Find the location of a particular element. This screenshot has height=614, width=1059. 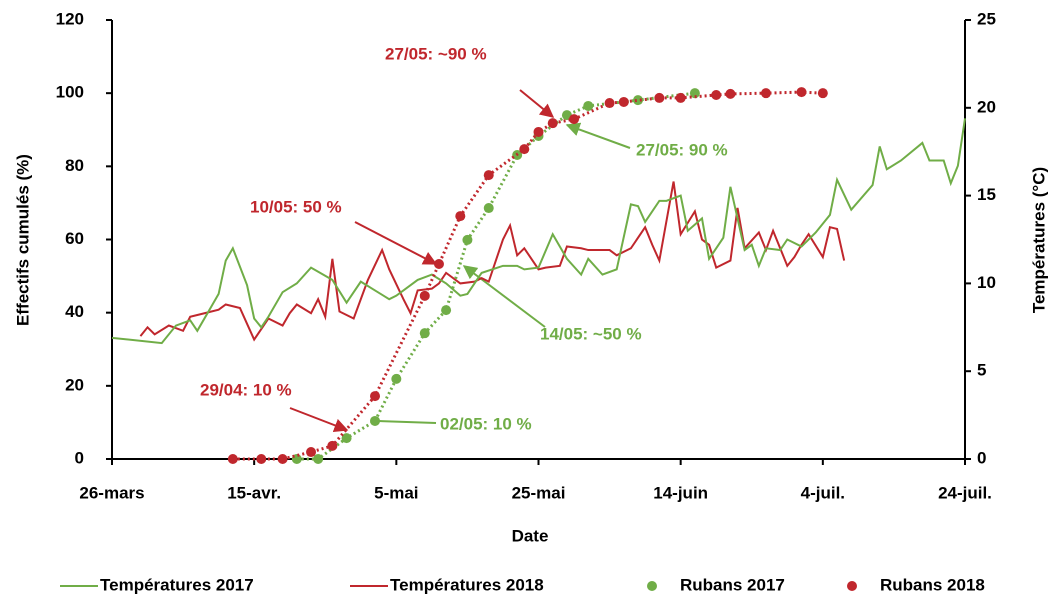

y-tick-label: 60 is located at coordinates (74, 238).